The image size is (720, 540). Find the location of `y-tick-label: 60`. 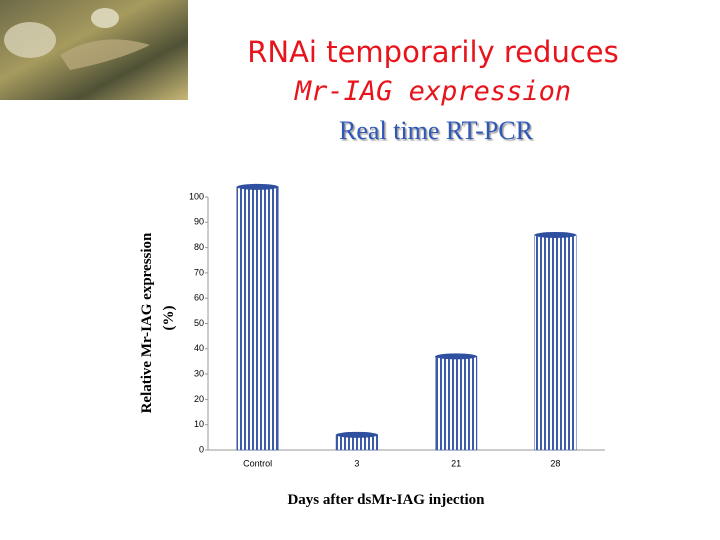

y-tick-label: 60 is located at coordinates (199, 298).